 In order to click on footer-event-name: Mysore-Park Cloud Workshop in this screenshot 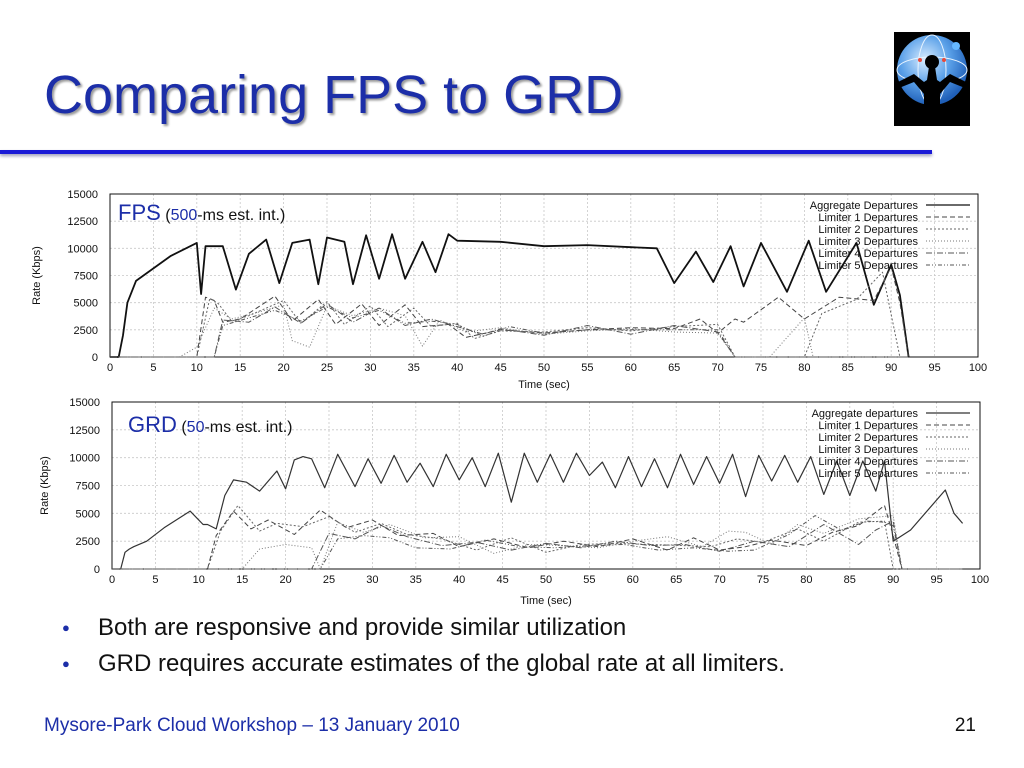, I will do `click(171, 725)`.